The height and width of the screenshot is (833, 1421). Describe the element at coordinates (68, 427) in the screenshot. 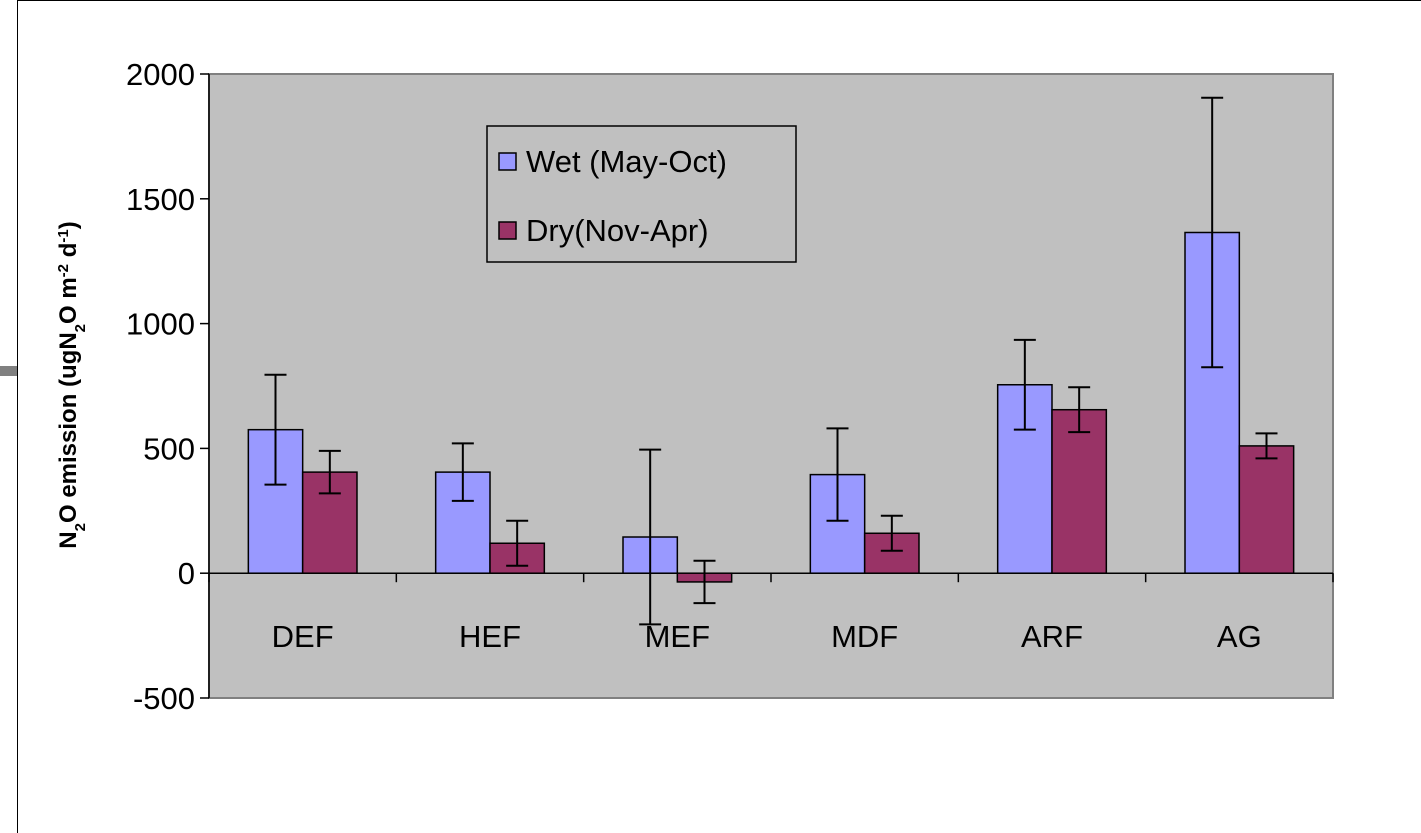

I see `y-axis-label-part: O emission (ugN` at that location.